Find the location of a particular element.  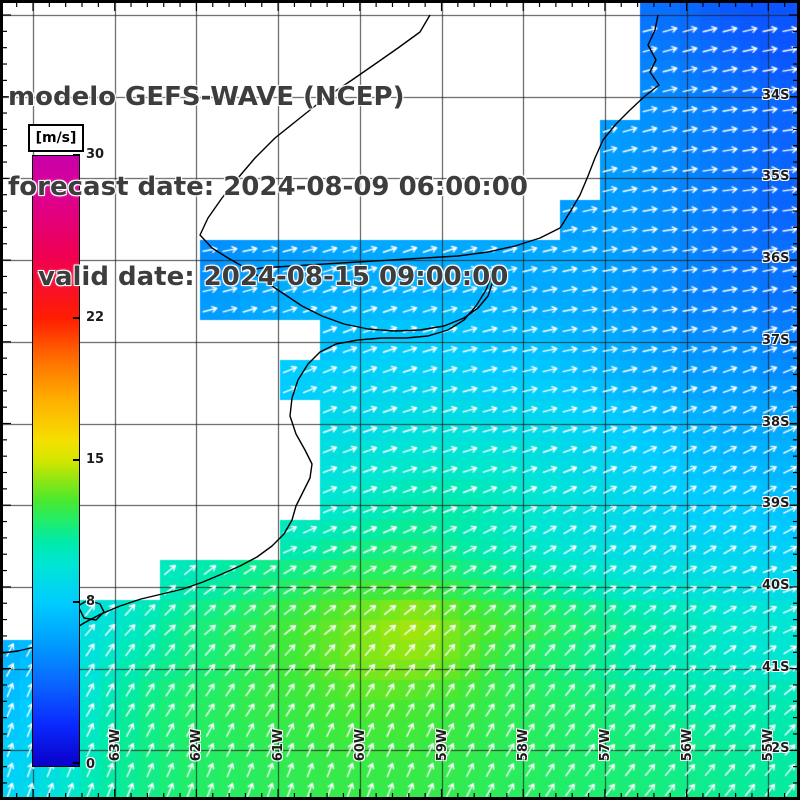

forecast-date-line: forecast date: 2024-08-09 06:00:00 is located at coordinates (268, 187).